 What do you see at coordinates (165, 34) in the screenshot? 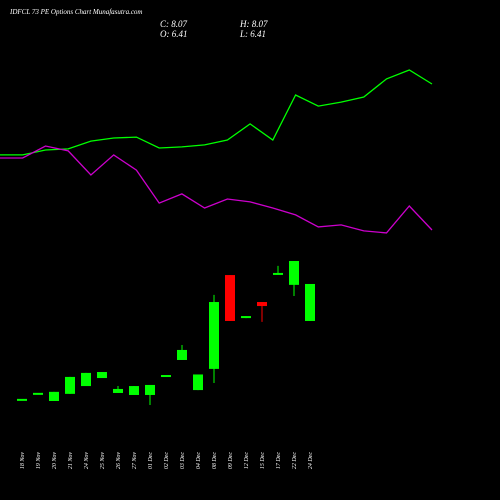
I see `ohlc-key: O:` at bounding box center [165, 34].